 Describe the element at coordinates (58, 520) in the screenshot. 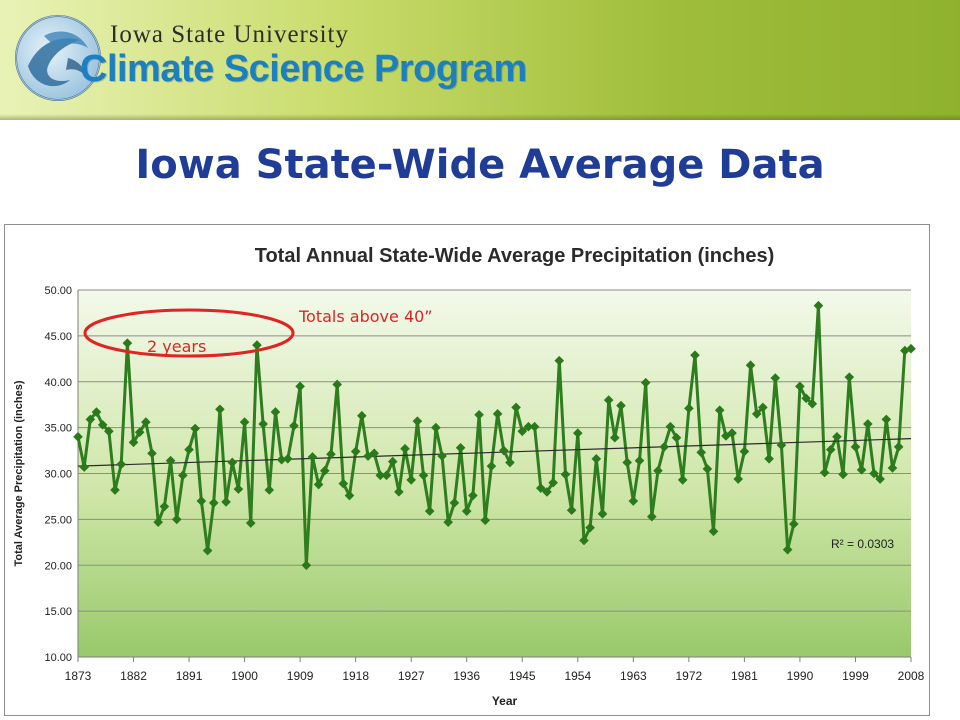

I see `y-tick-label: 25.00` at that location.